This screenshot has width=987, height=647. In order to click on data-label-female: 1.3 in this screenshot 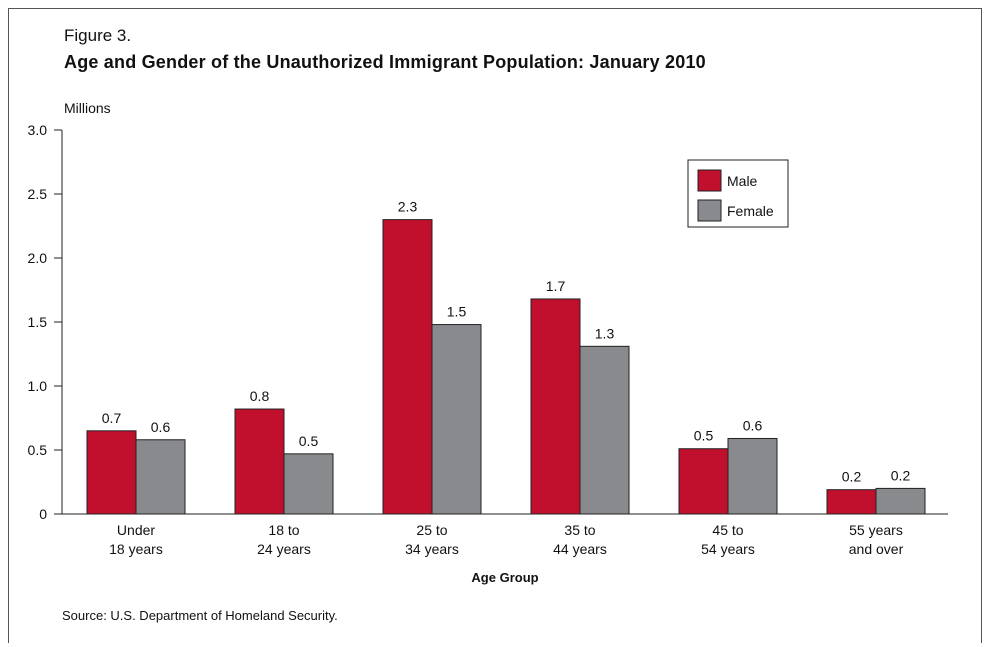, I will do `click(605, 333)`.